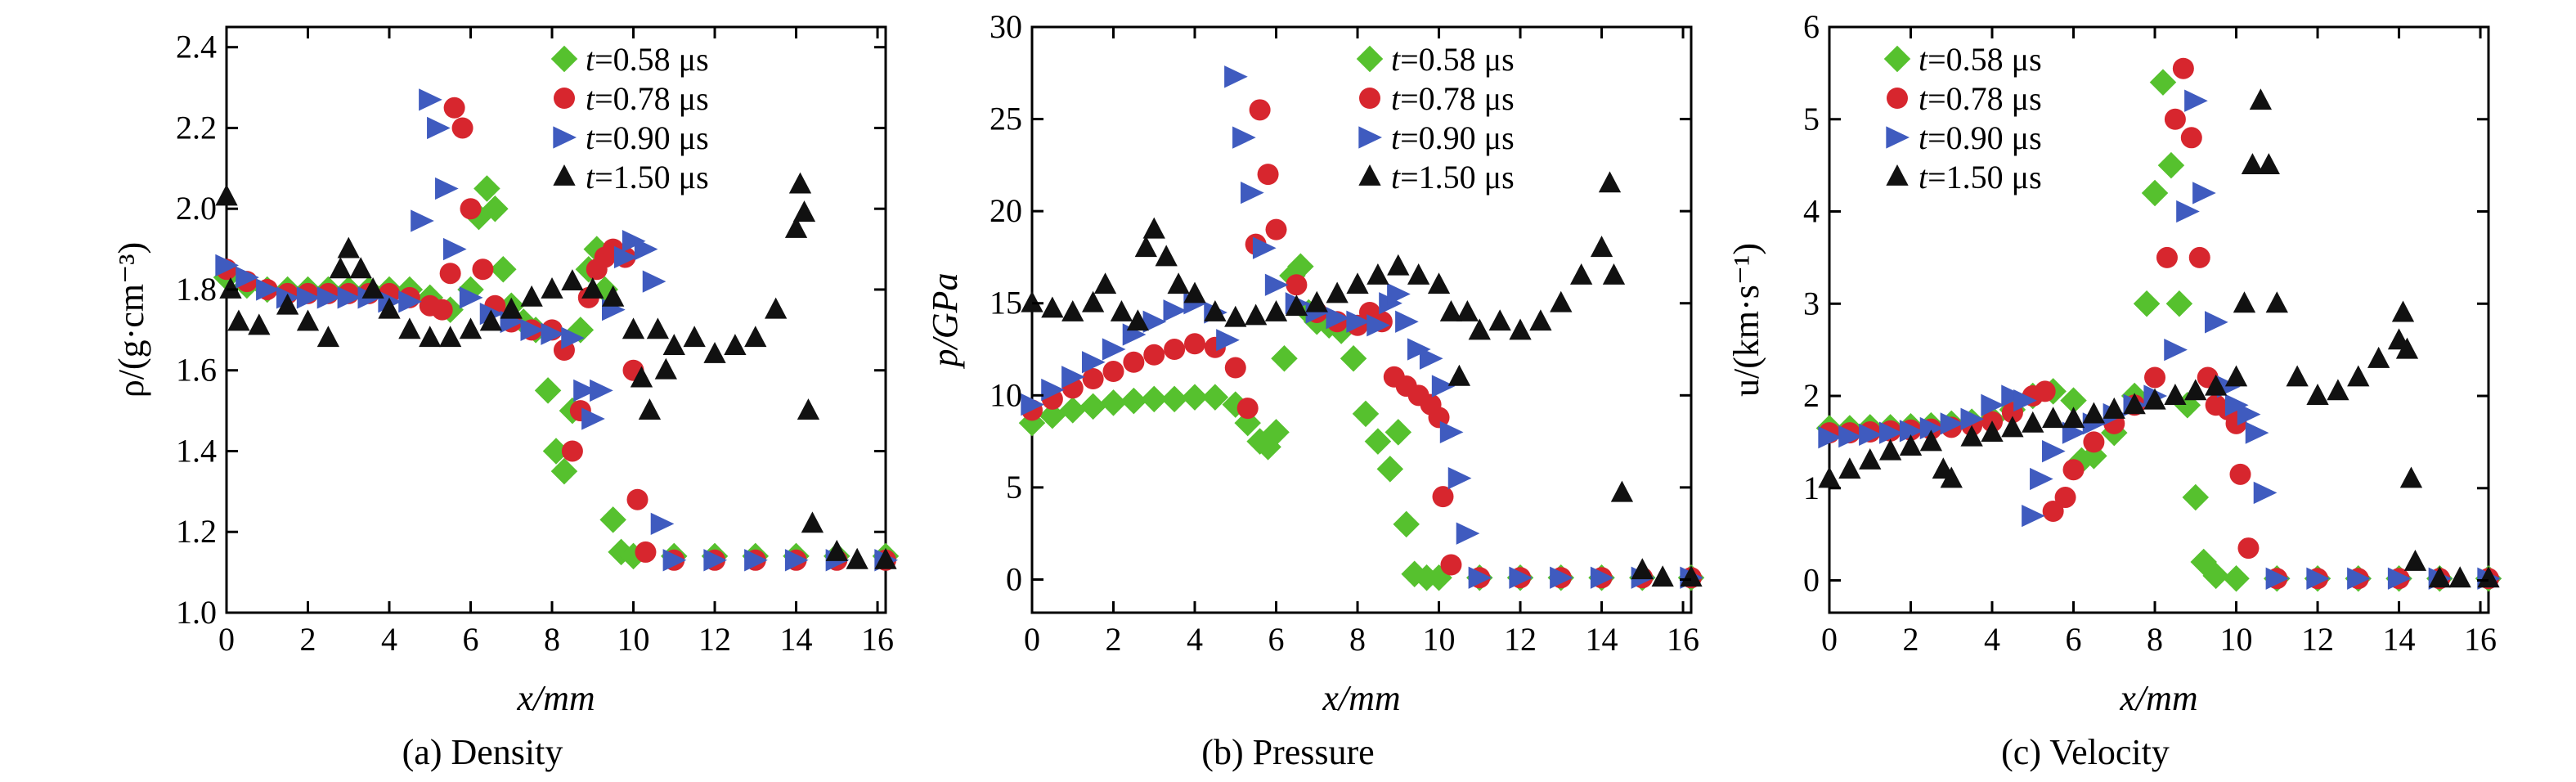 This screenshot has width=2576, height=782. What do you see at coordinates (1963, 118) in the screenshot?
I see `legend-velocity: t=0.58 μst=0.78 μst=0.90 μst=1.50 μs` at bounding box center [1963, 118].